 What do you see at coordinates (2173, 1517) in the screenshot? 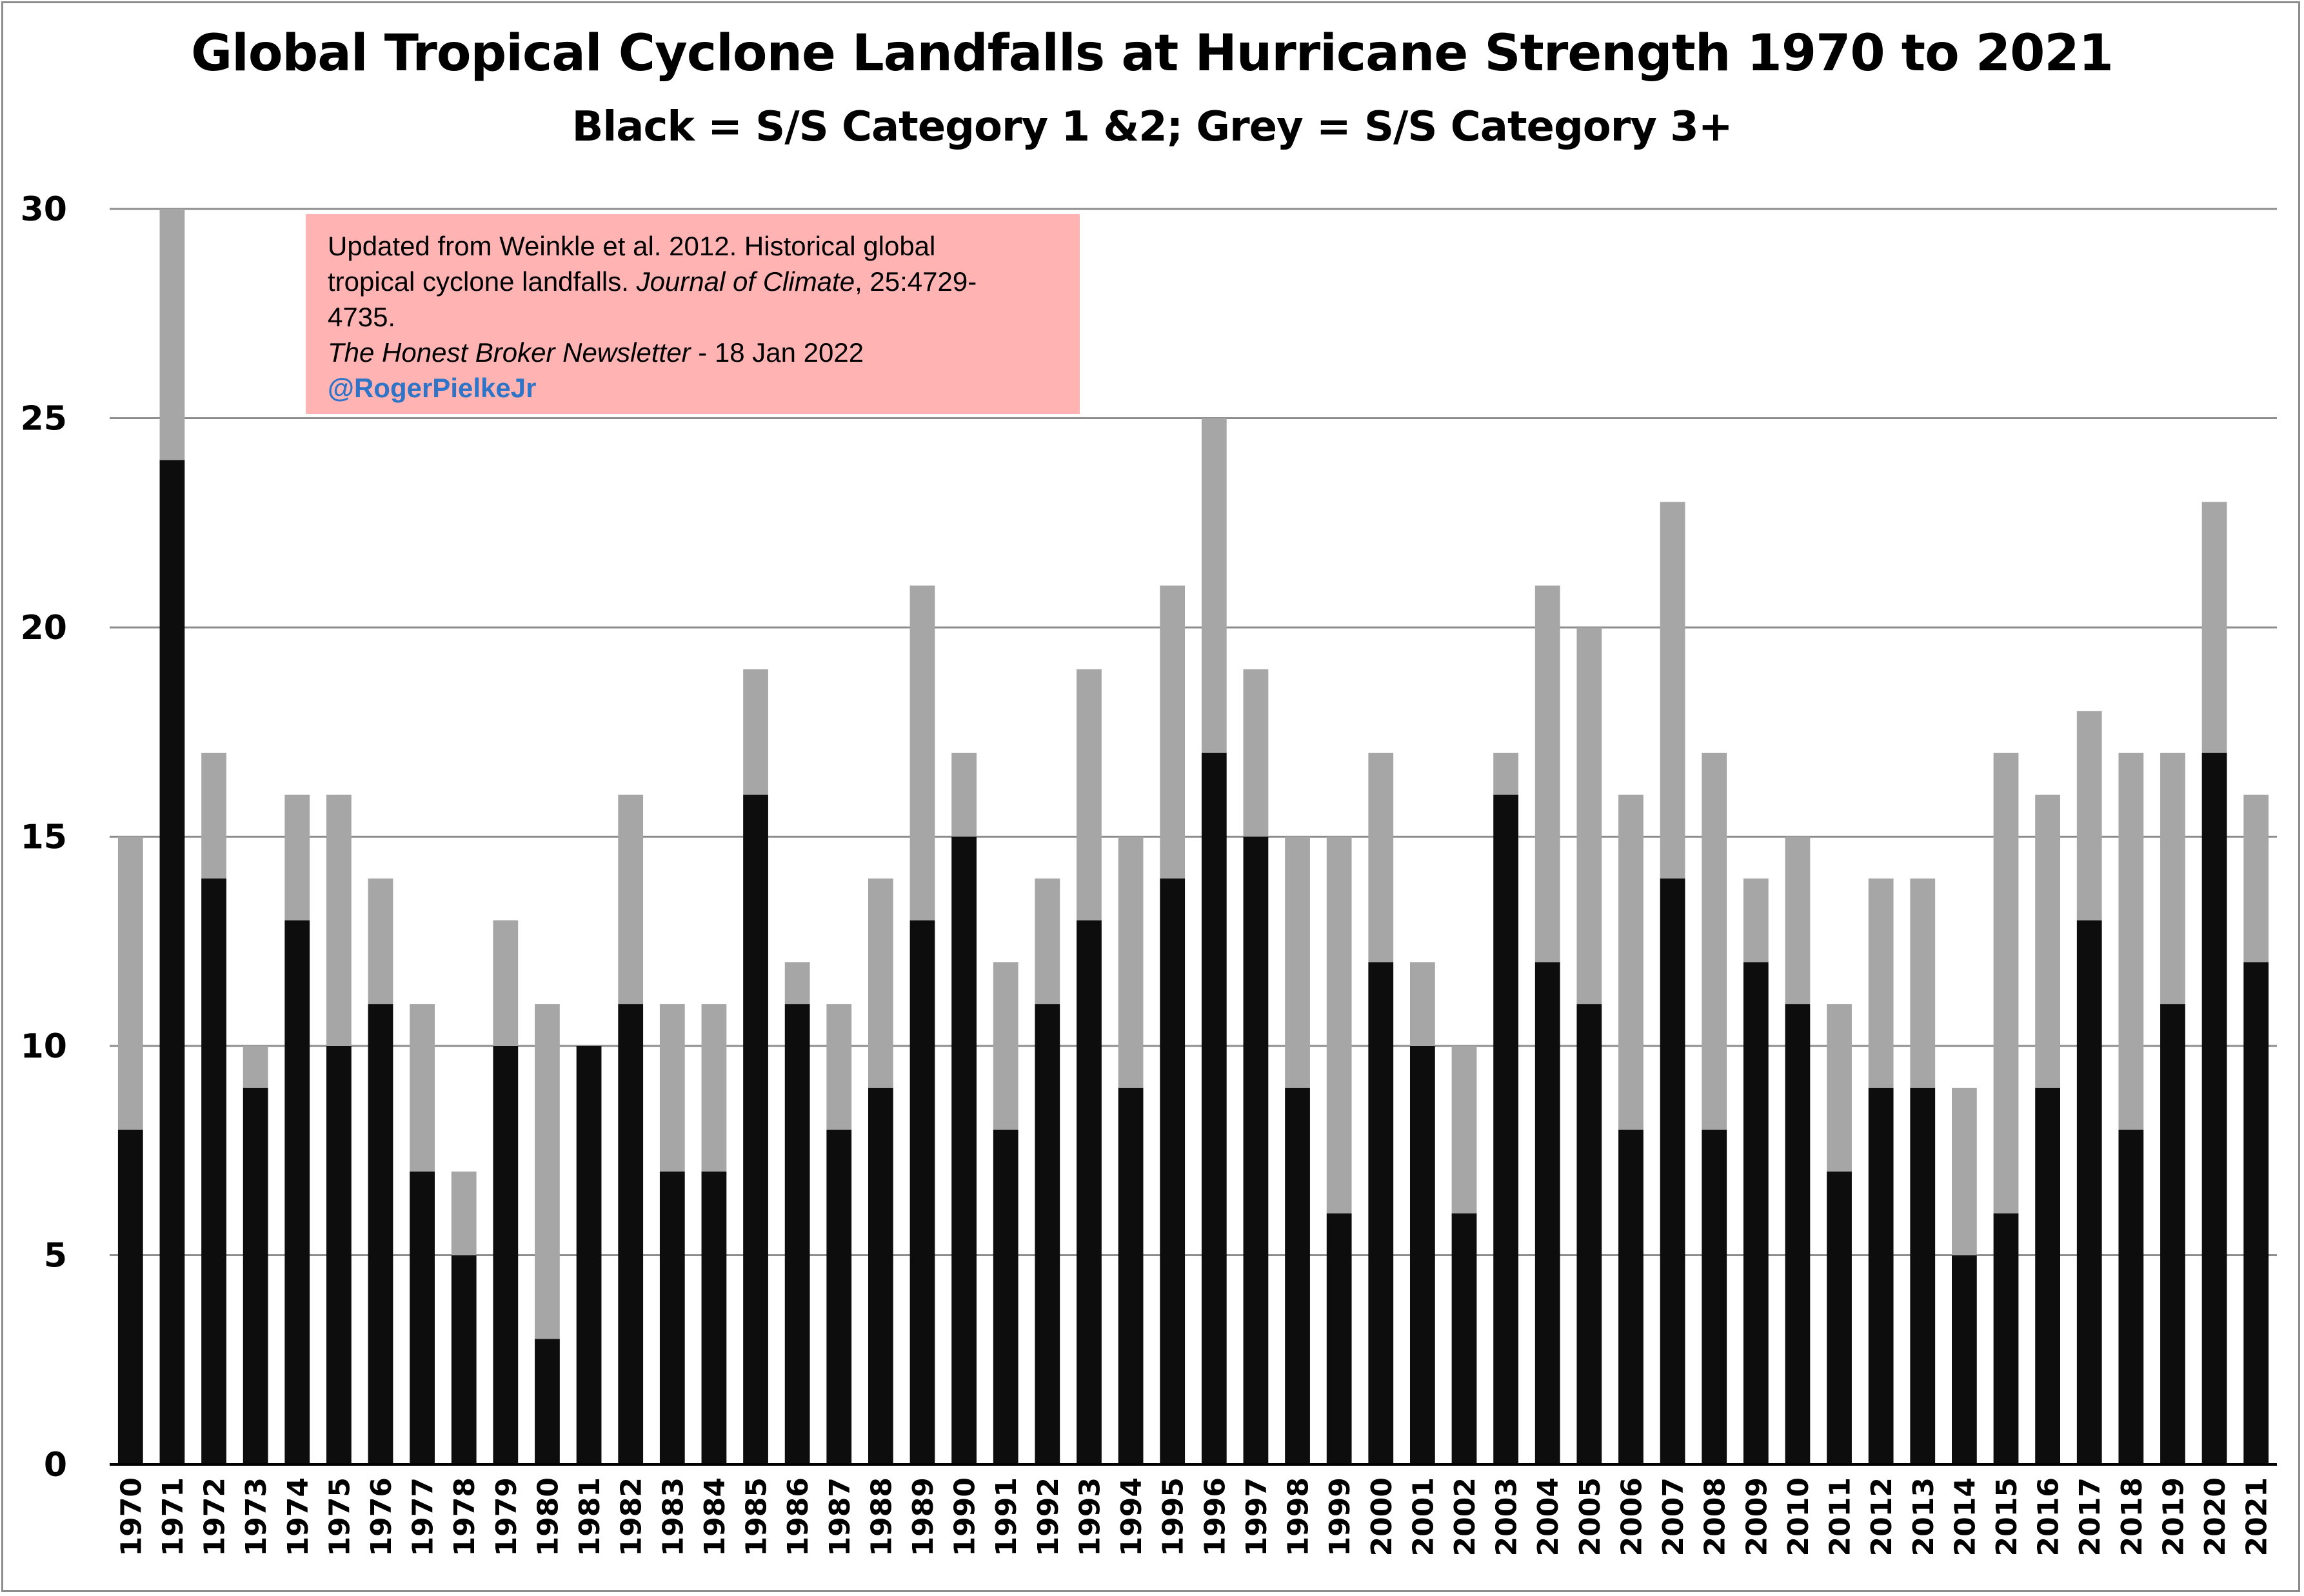
I see `x-tick-label: 2019` at bounding box center [2173, 1517].